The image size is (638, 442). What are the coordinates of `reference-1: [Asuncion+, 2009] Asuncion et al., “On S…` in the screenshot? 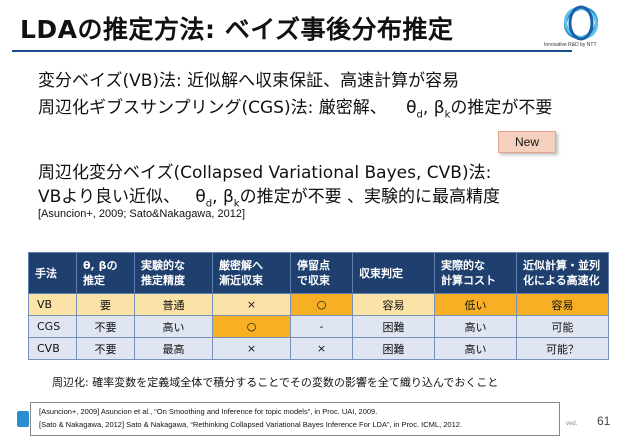 It's located at (208, 411).